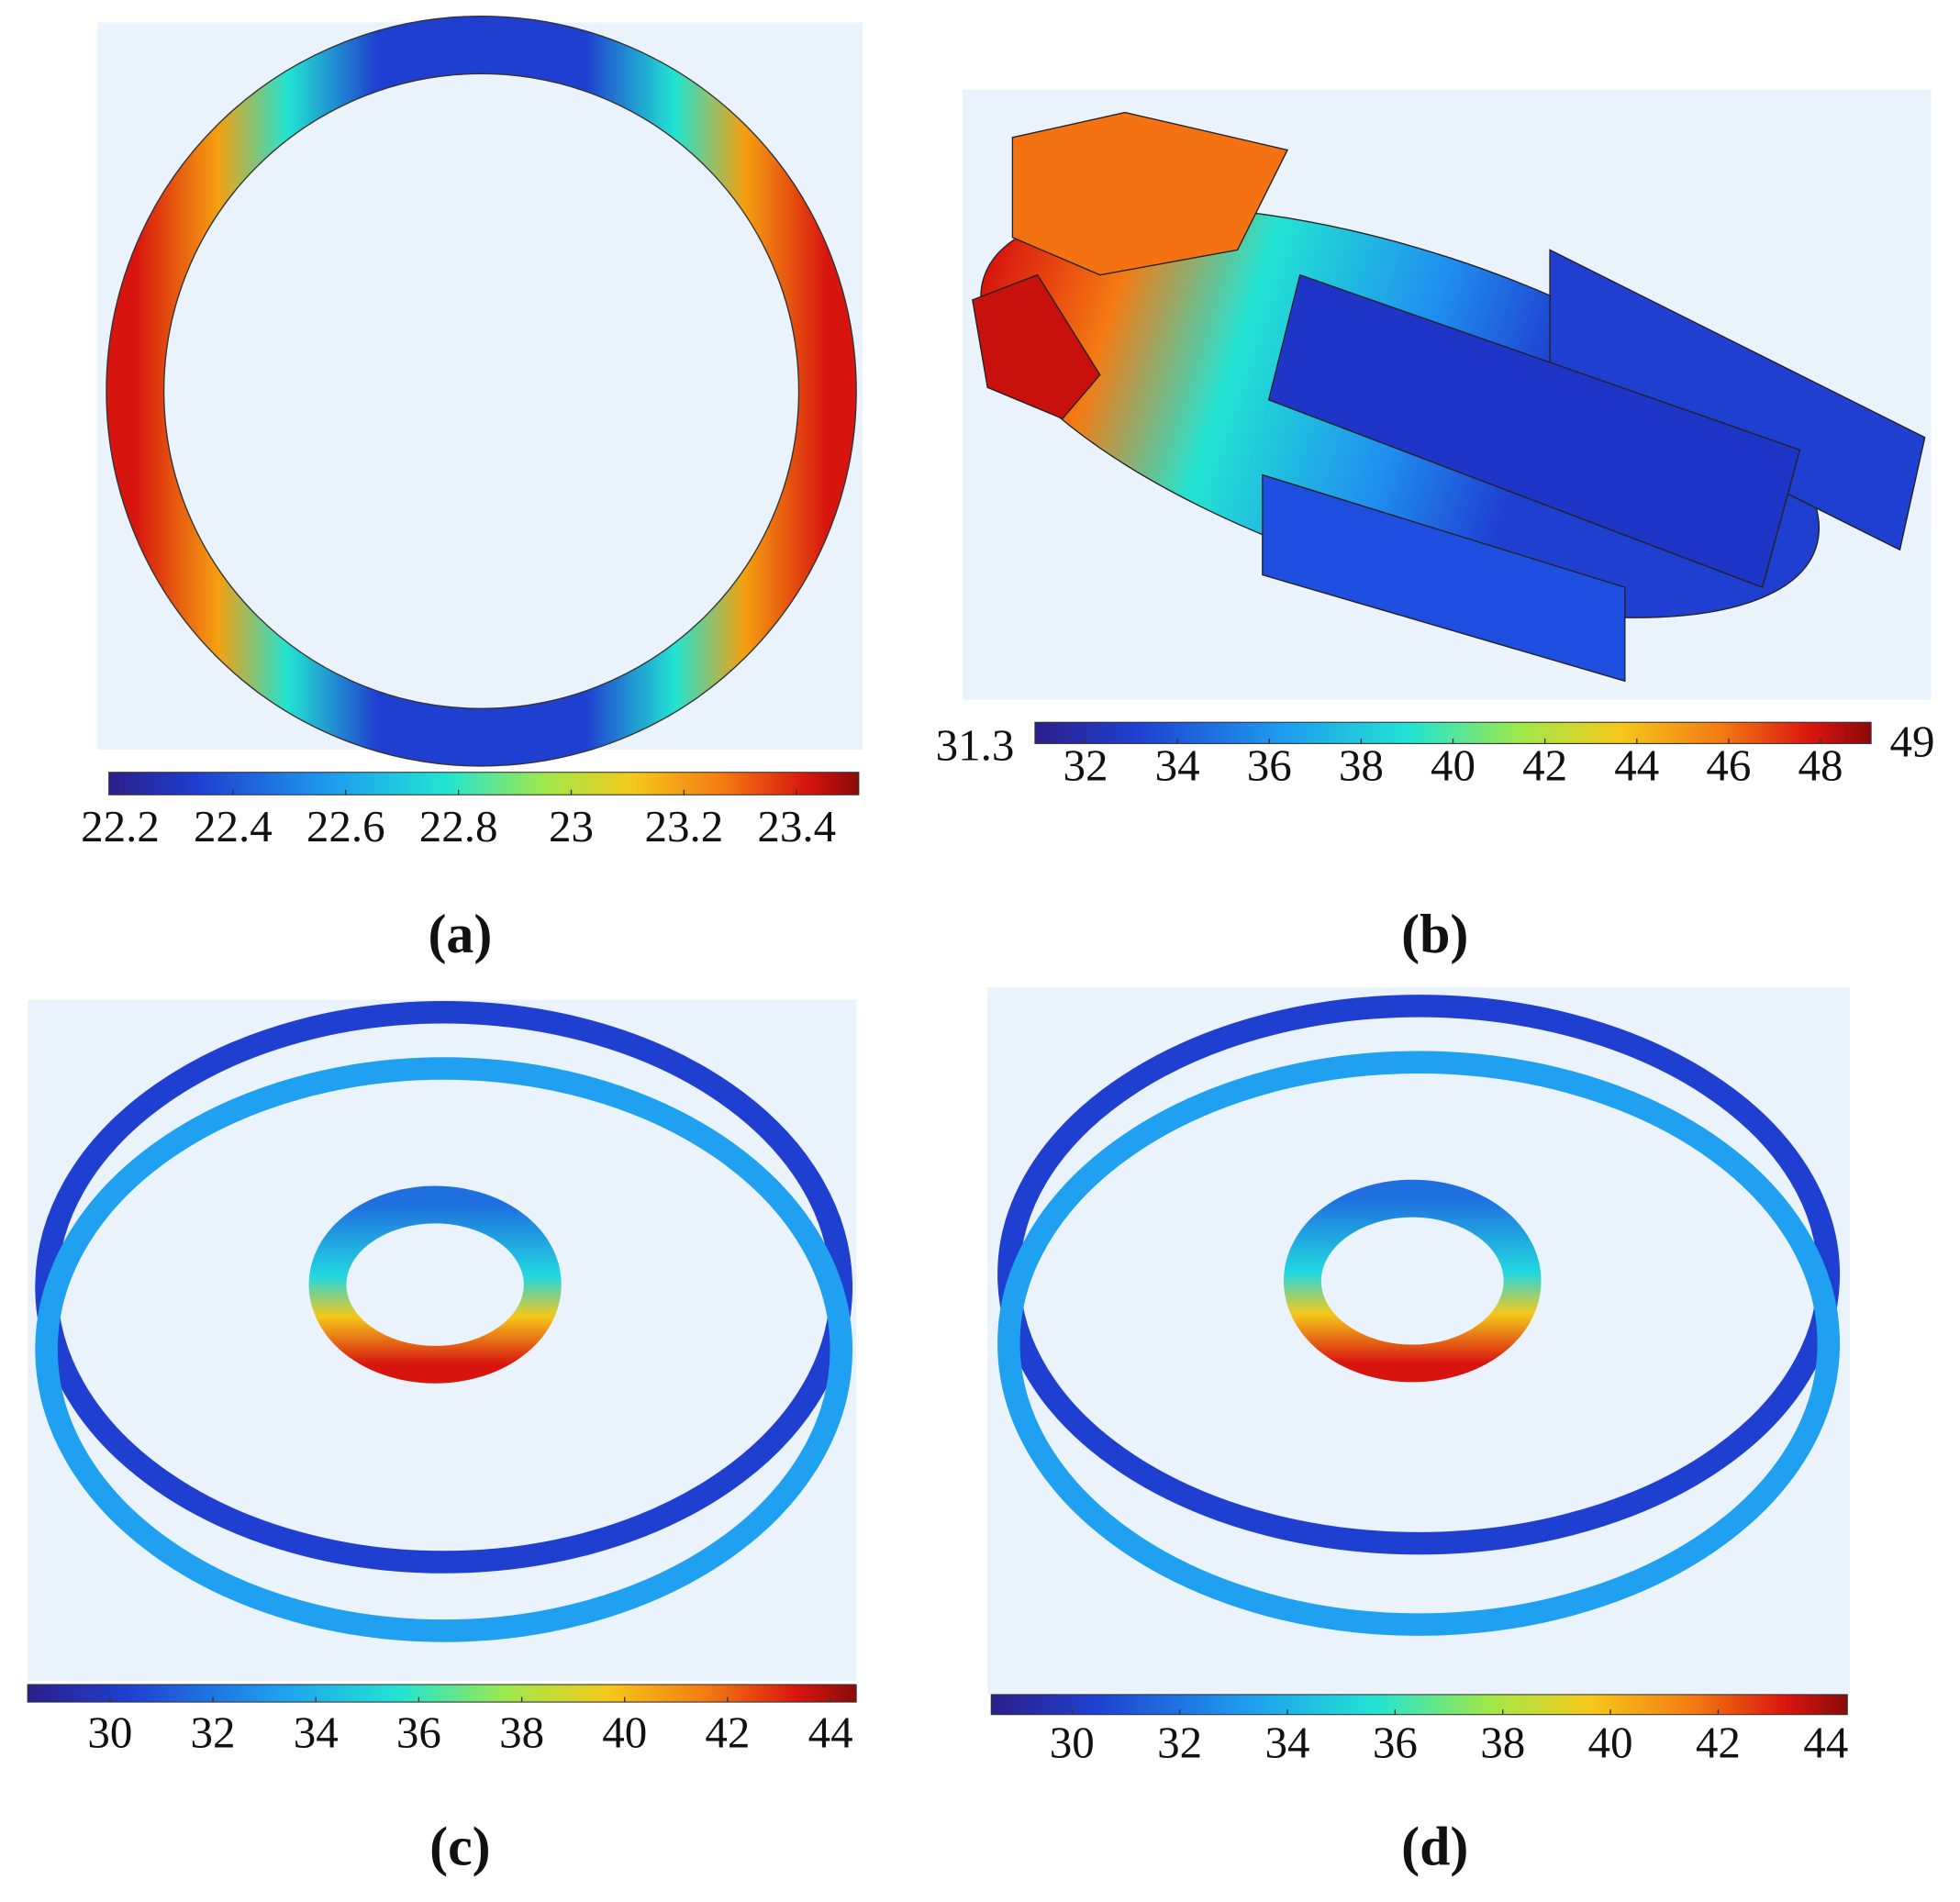 The image size is (1960, 1902). What do you see at coordinates (345, 826) in the screenshot?
I see `colorbar-tick-label: 22.6` at bounding box center [345, 826].